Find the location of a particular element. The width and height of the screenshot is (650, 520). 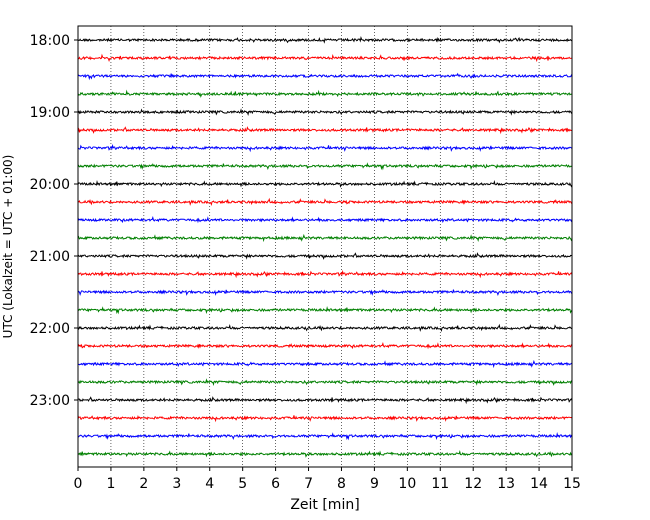

trace-1930 is located at coordinates (325, 148).